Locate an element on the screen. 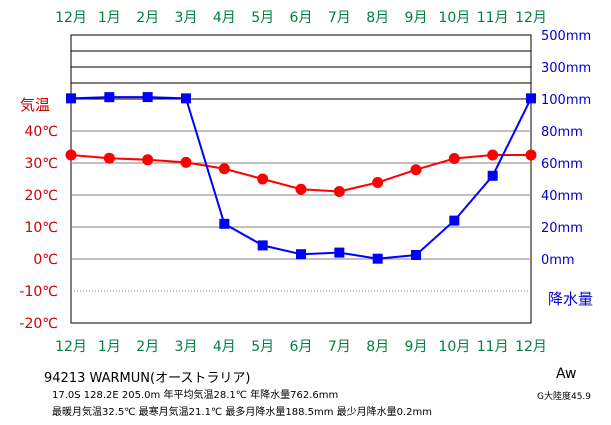 The width and height of the screenshot is (611, 425). month-label-bottom: 11月 is located at coordinates (493, 347).